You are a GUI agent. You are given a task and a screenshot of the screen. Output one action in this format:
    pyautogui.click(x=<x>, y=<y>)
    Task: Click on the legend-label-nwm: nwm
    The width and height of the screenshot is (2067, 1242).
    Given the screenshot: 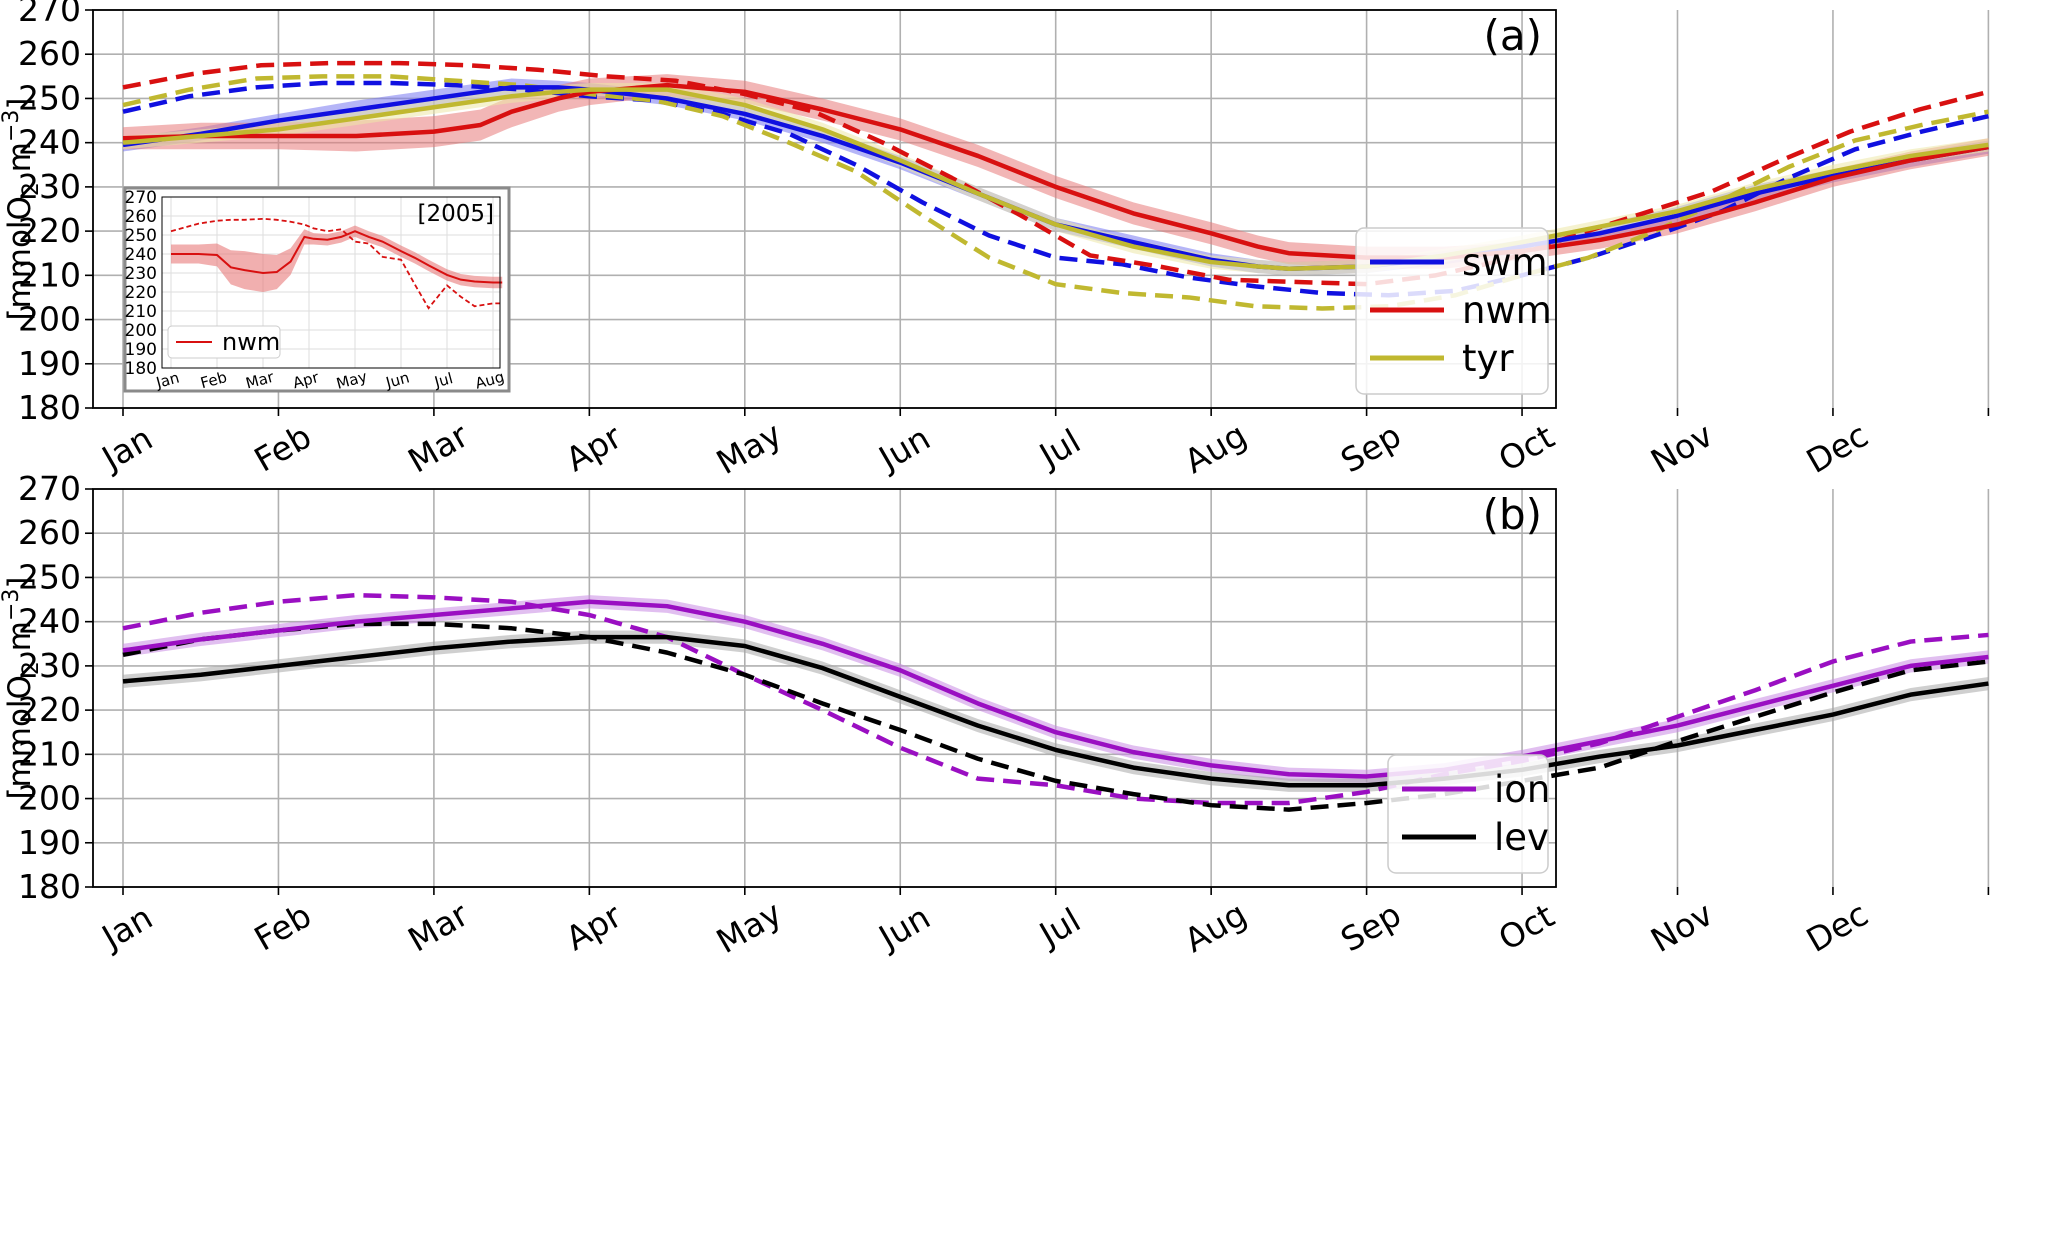 What is the action you would take?
    pyautogui.click(x=1507, y=310)
    